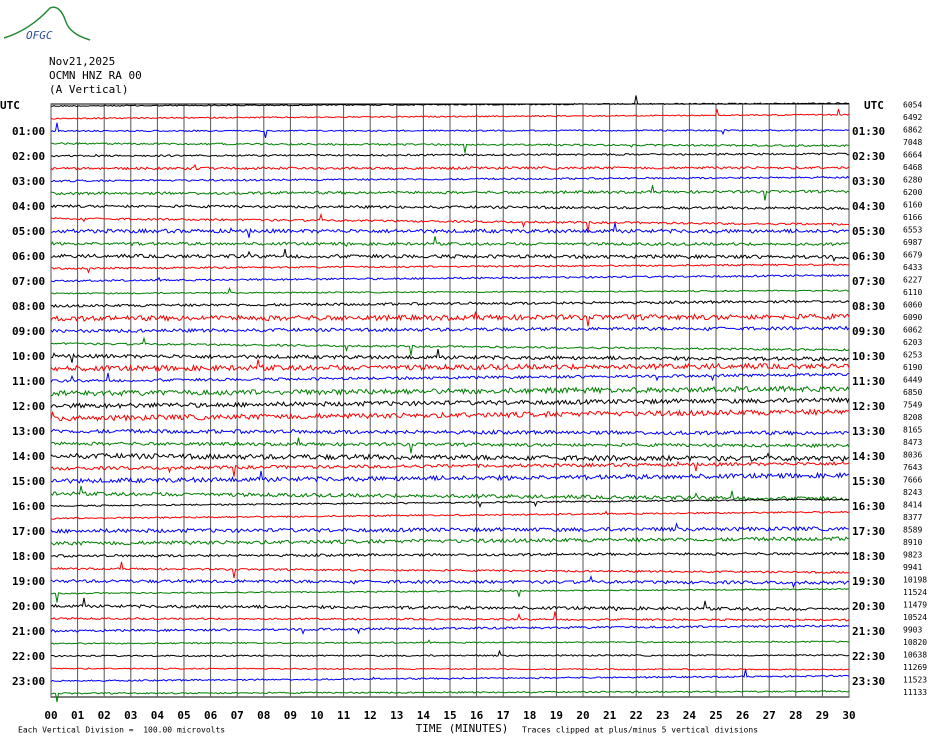 The height and width of the screenshot is (744, 930). Describe the element at coordinates (915, 592) in the screenshot. I see `row-value: 11524` at that location.